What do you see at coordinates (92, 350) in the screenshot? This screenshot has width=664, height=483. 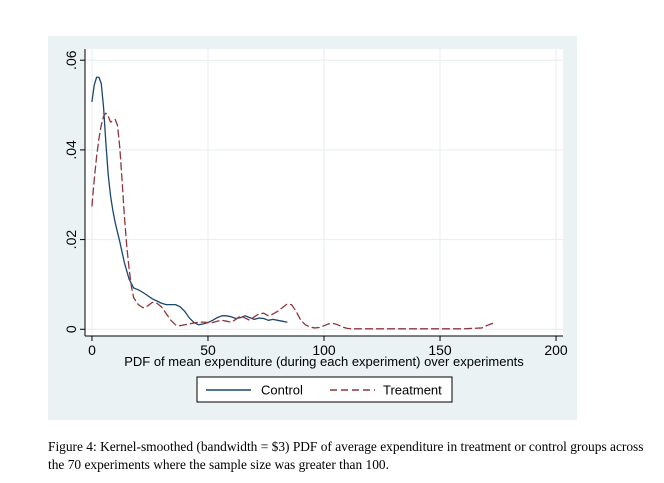 I see `x-tick-label-0: 0` at bounding box center [92, 350].